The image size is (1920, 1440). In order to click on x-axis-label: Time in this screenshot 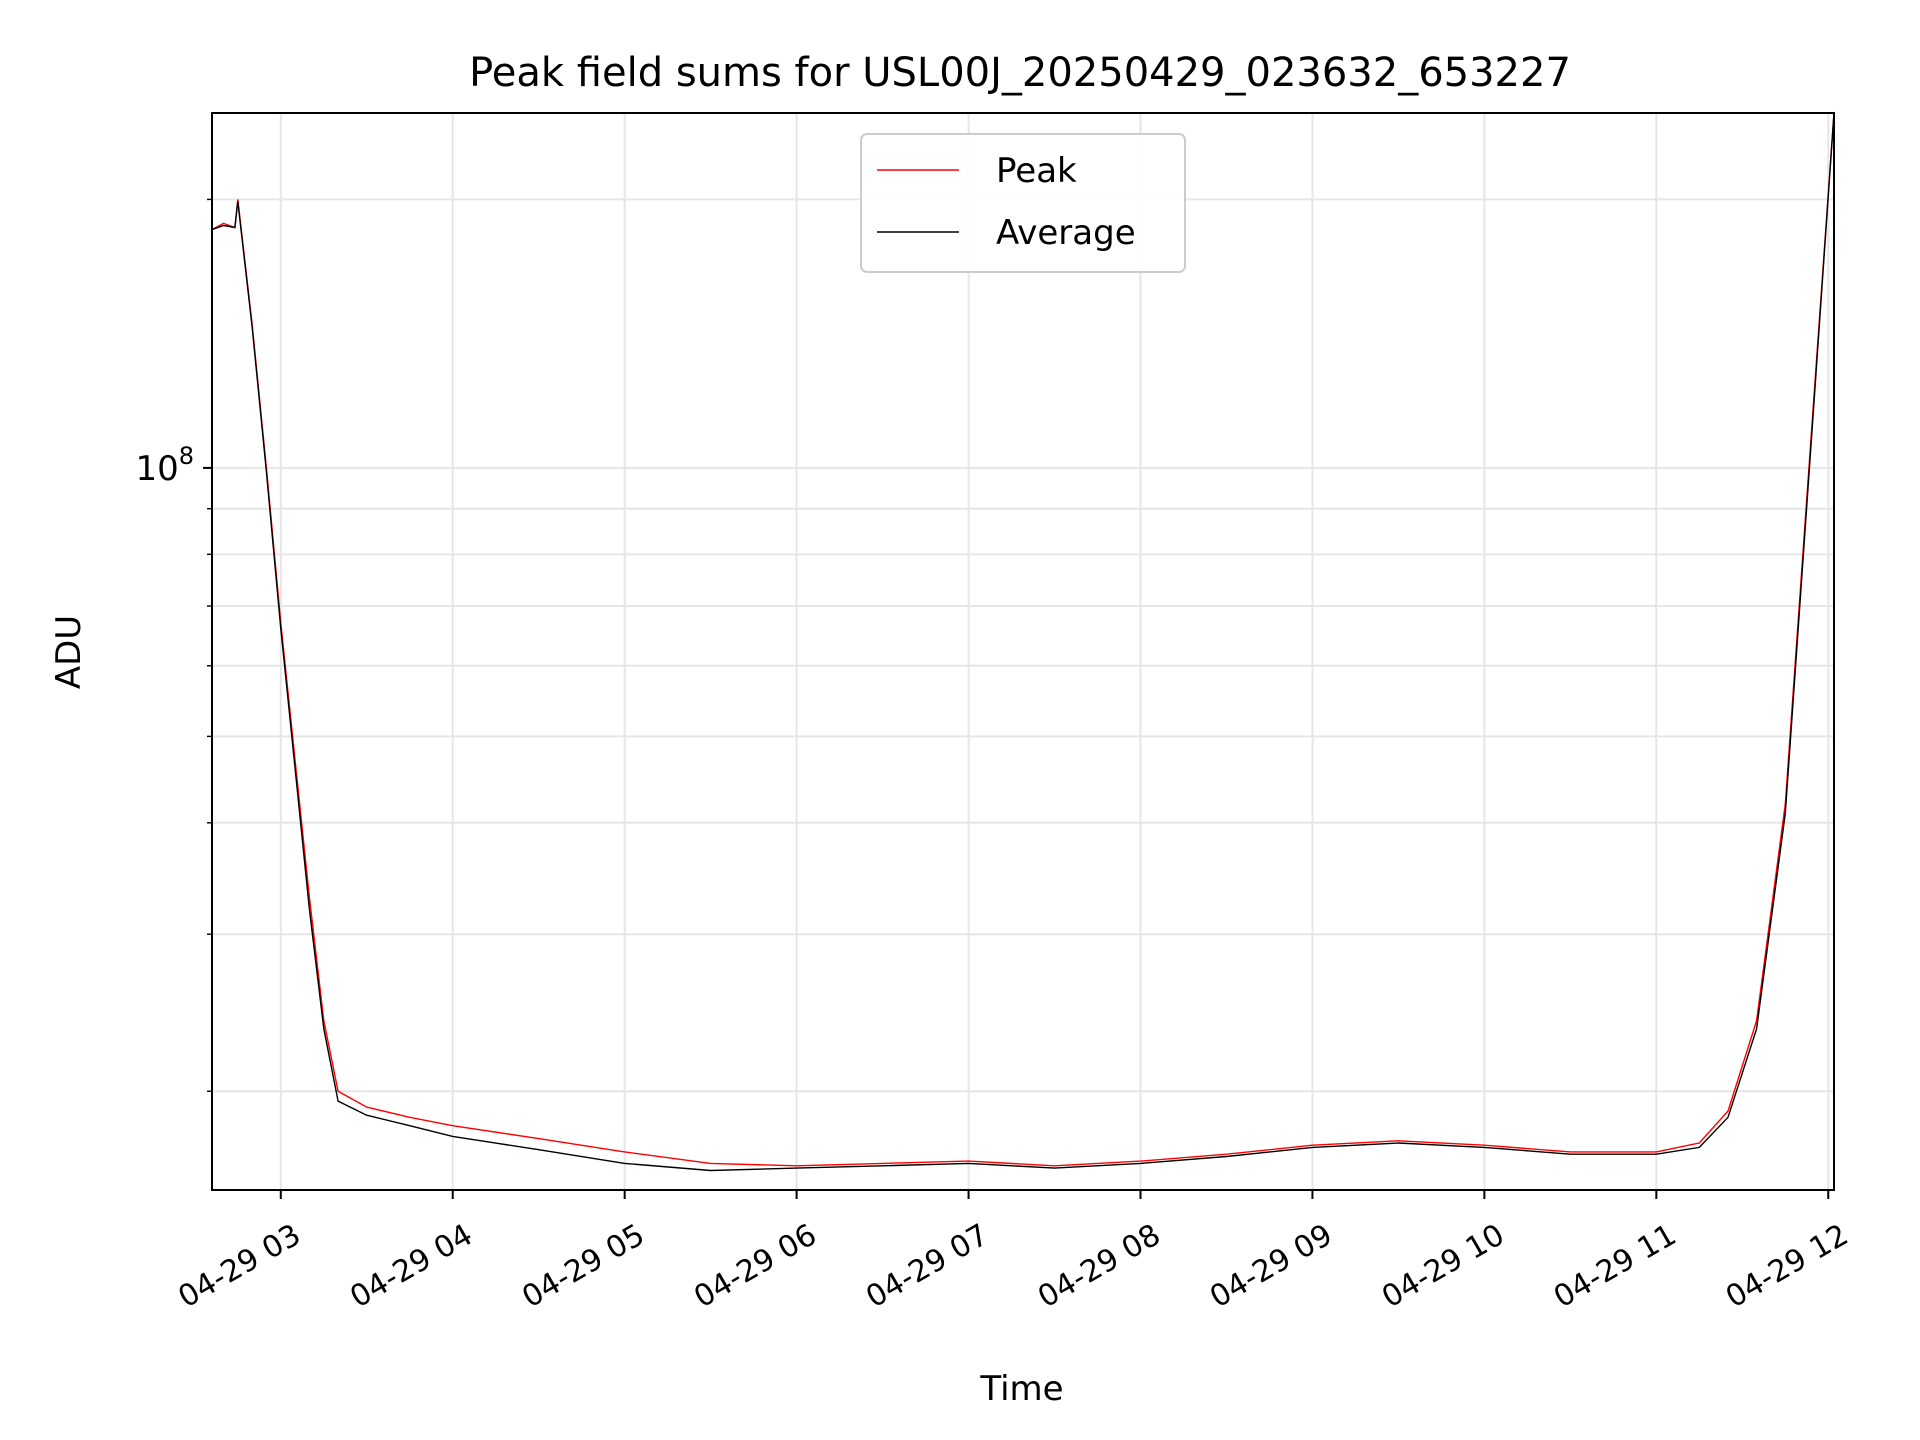, I will do `click(1021, 1389)`.